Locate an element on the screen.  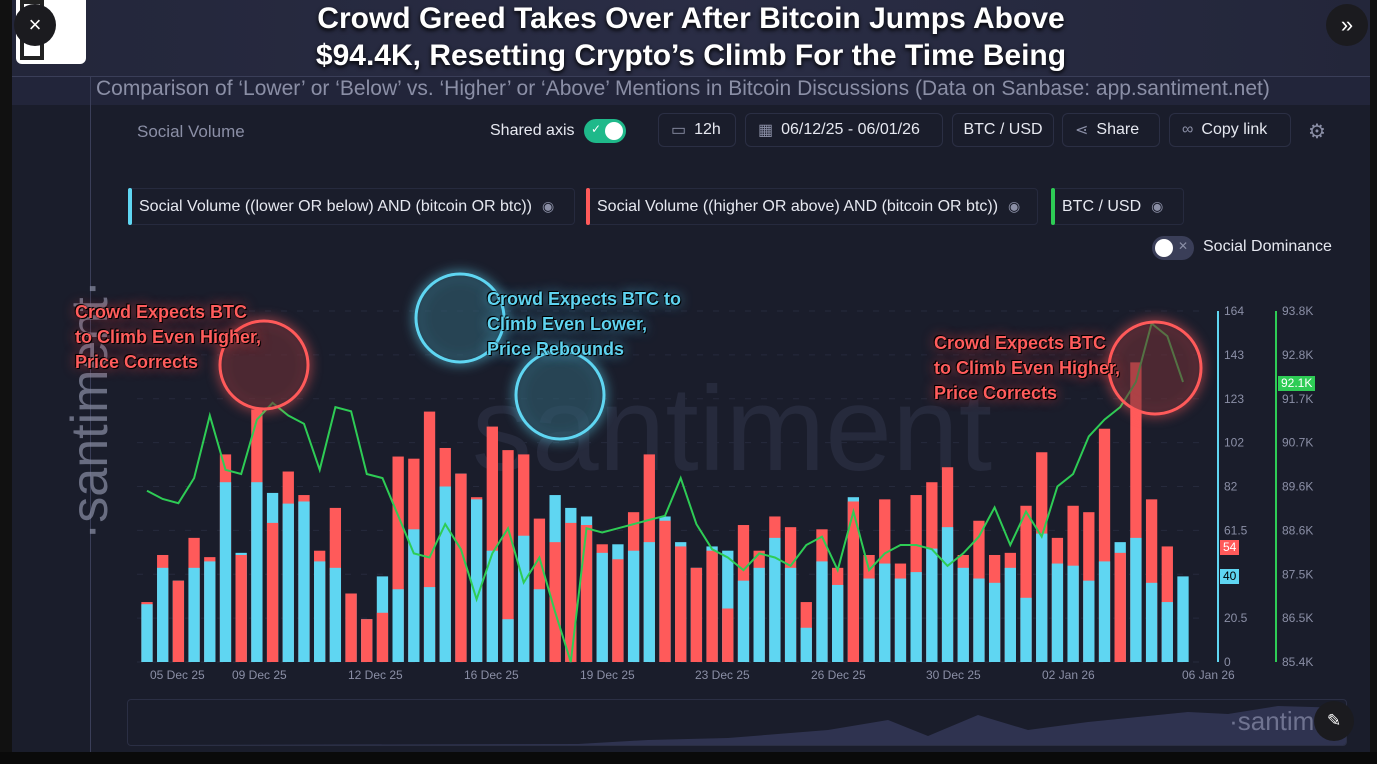
copy-link-button: ∞ Copy link is located at coordinates (1230, 130).